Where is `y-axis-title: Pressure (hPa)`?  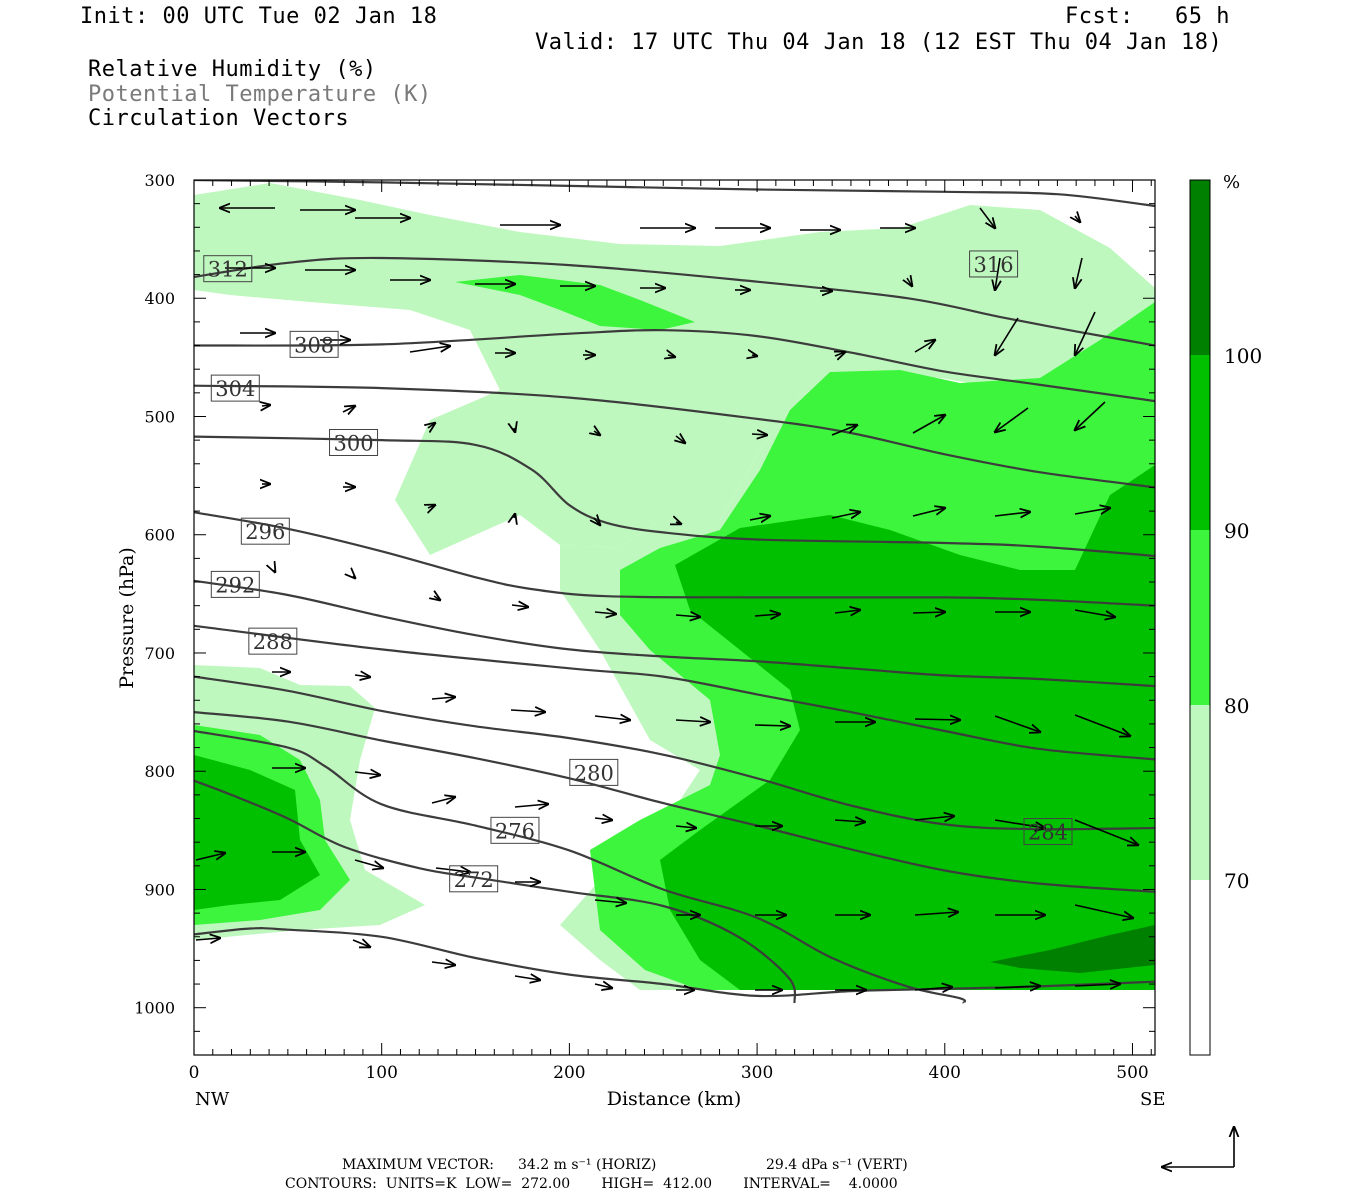 y-axis-title: Pressure (hPa) is located at coordinates (127, 618).